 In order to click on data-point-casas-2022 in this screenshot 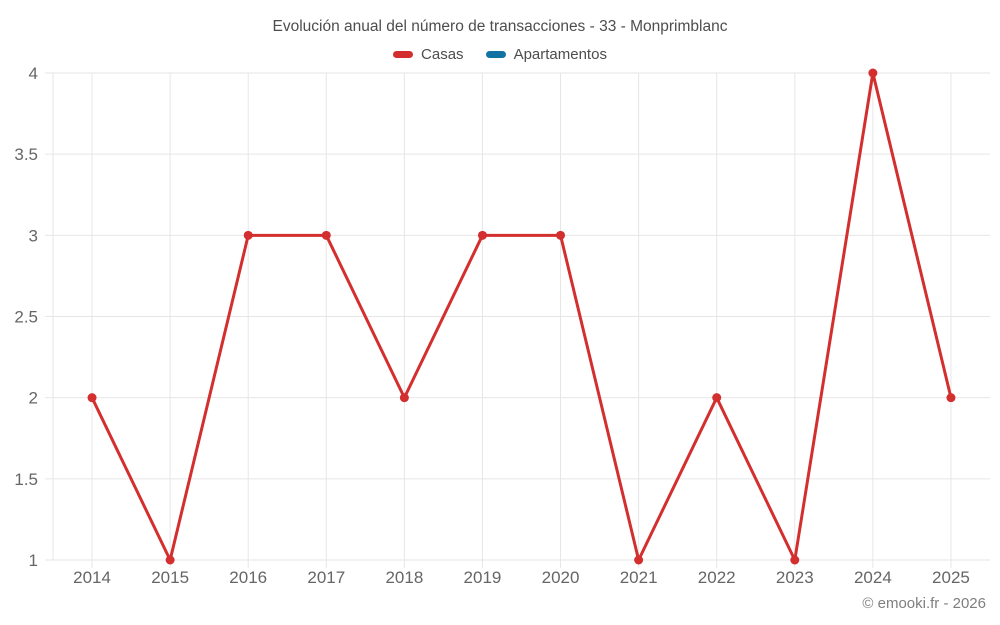, I will do `click(717, 398)`.